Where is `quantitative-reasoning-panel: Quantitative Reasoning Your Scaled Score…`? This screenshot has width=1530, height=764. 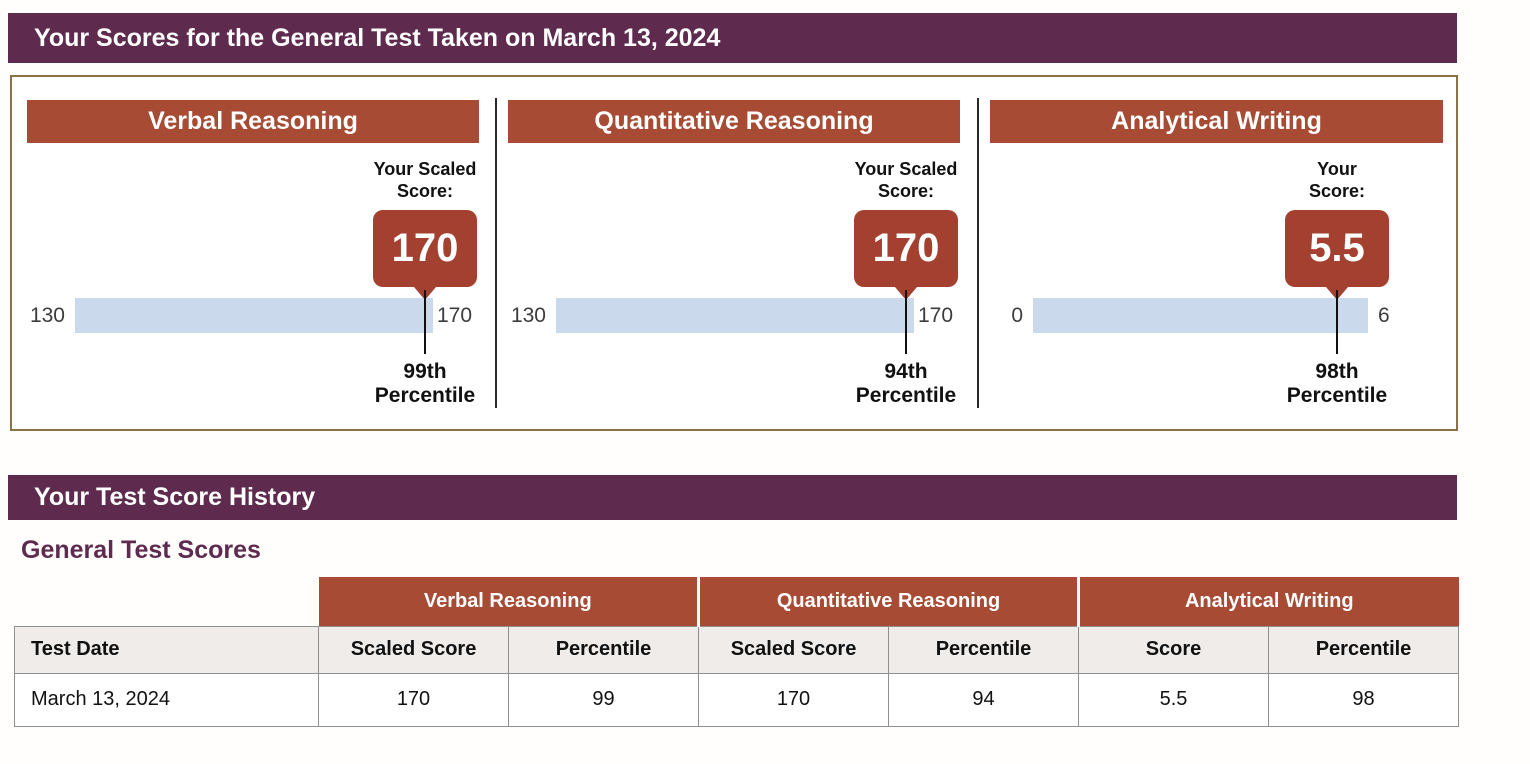
quantitative-reasoning-panel: Quantitative Reasoning Your Scaled Score… is located at coordinates (734, 256).